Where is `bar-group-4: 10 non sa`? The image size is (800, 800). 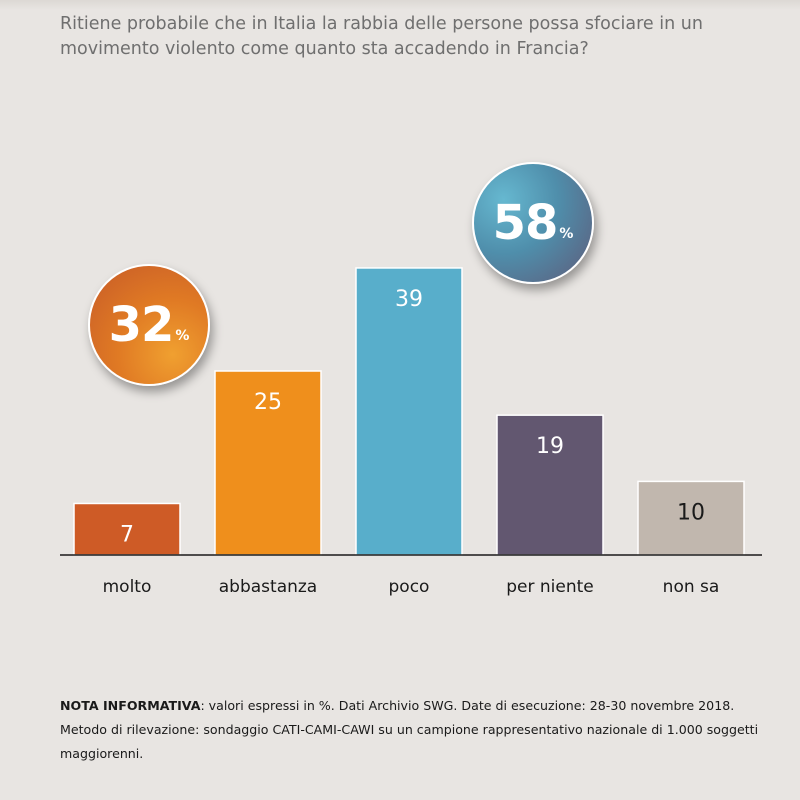 bar-group-4: 10 non sa is located at coordinates (691, 538).